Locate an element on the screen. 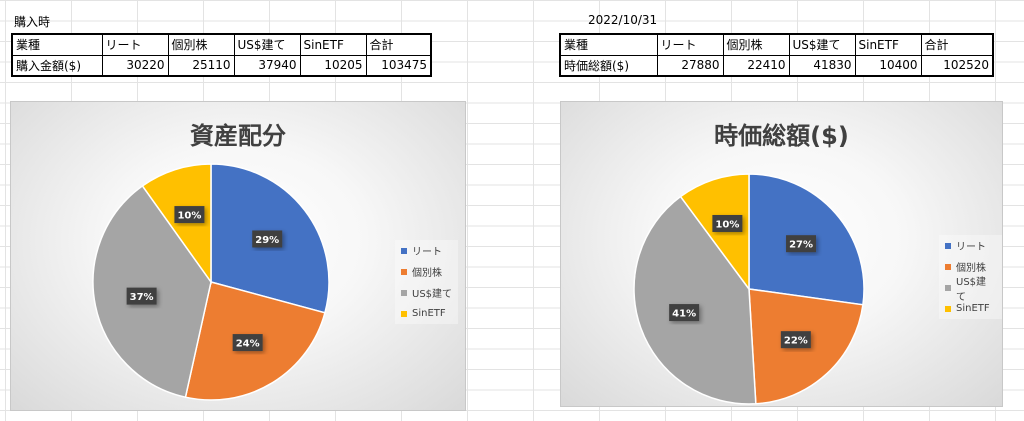 The image size is (1024, 421). market-value-pie-svg: 27% 22% 41% 10% is located at coordinates (749, 289).